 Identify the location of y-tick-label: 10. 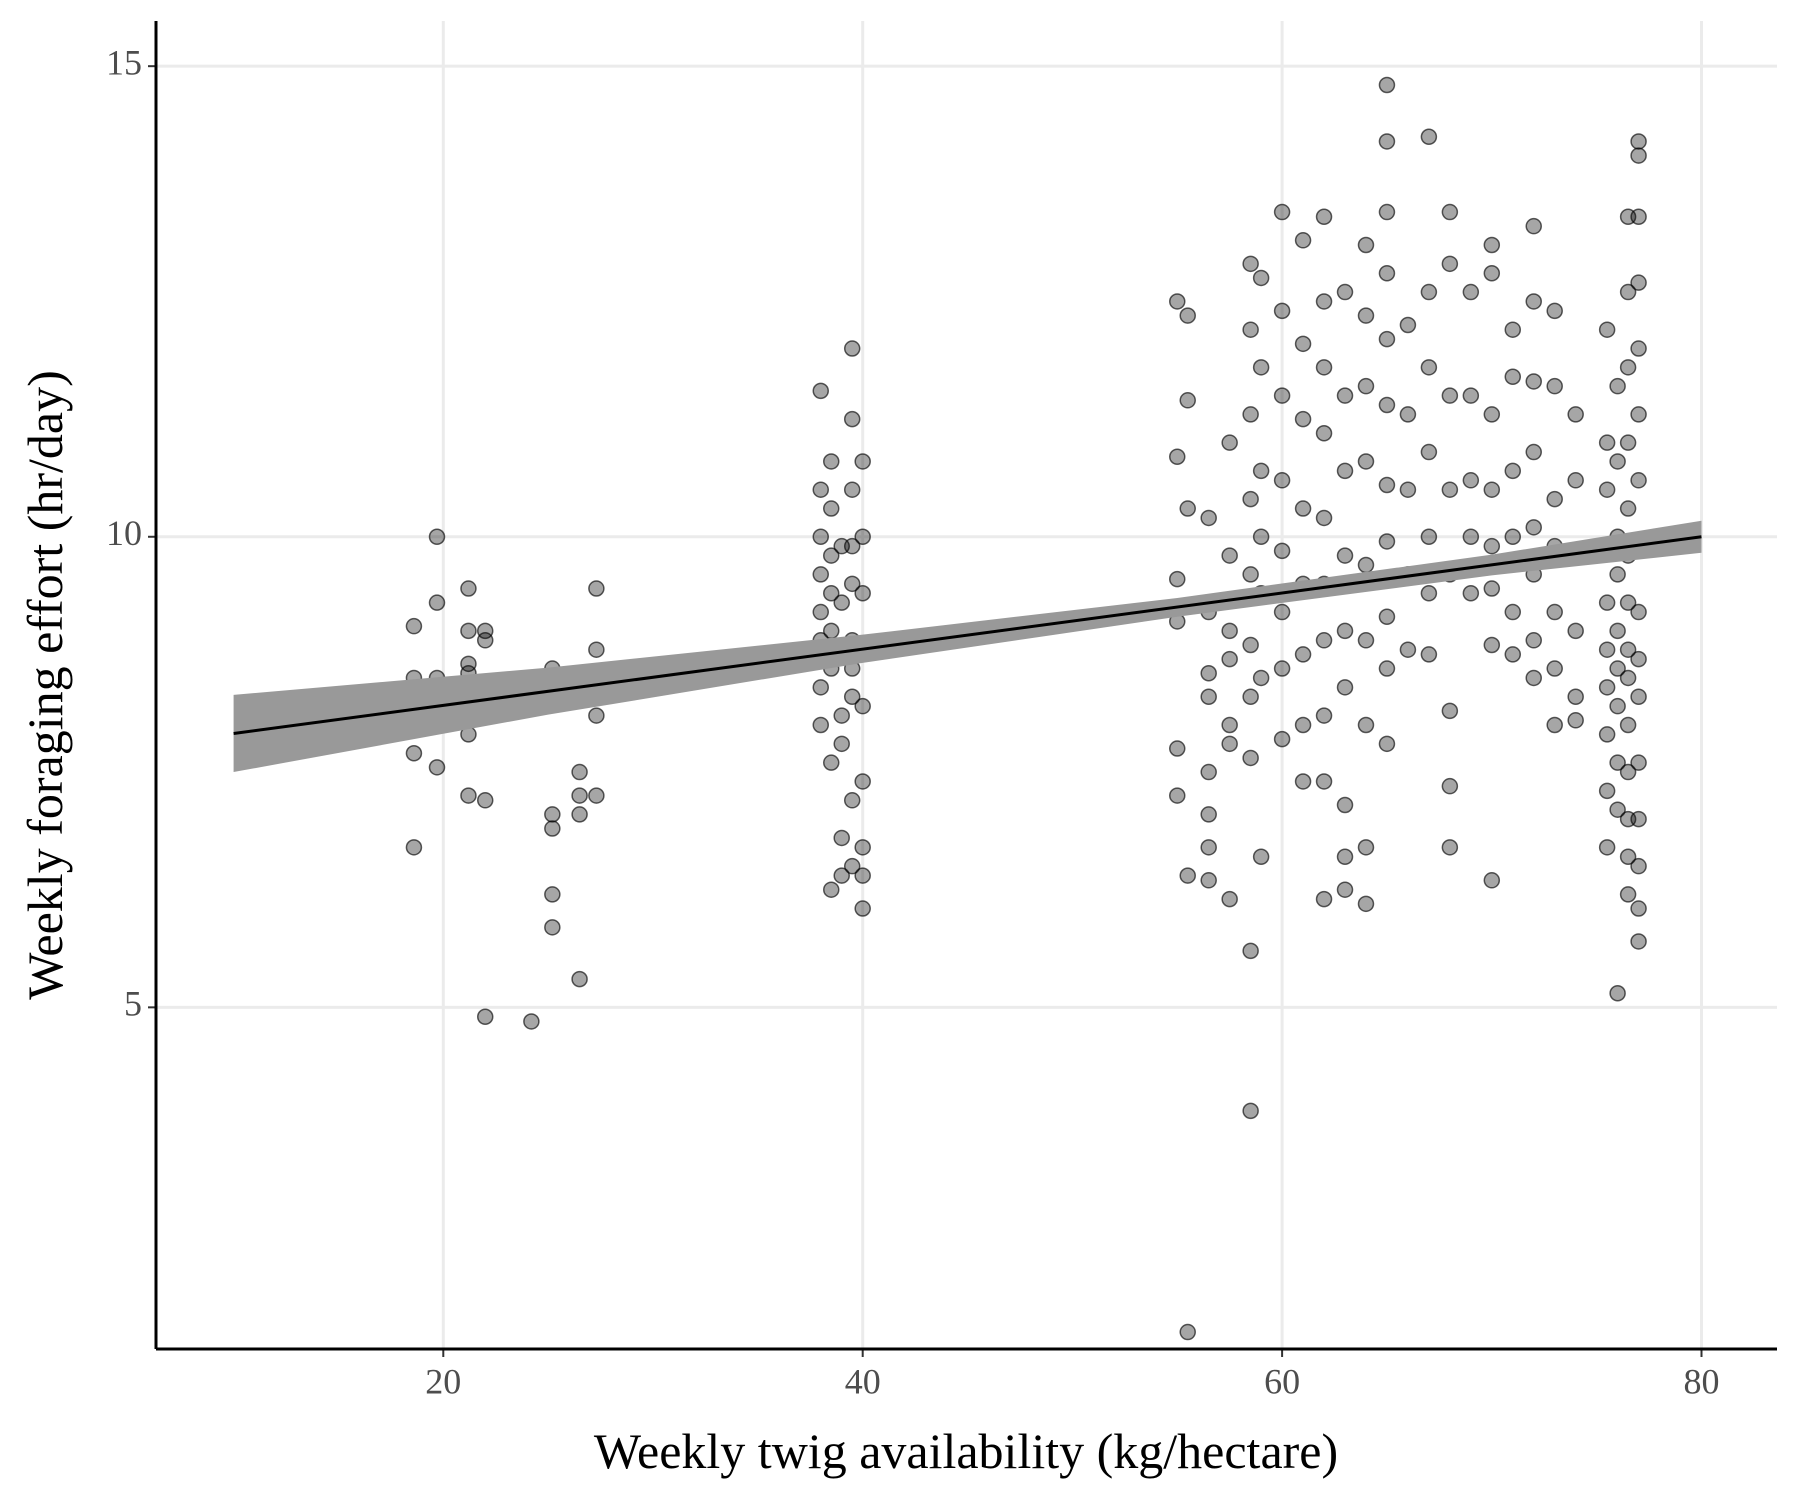
(124, 533).